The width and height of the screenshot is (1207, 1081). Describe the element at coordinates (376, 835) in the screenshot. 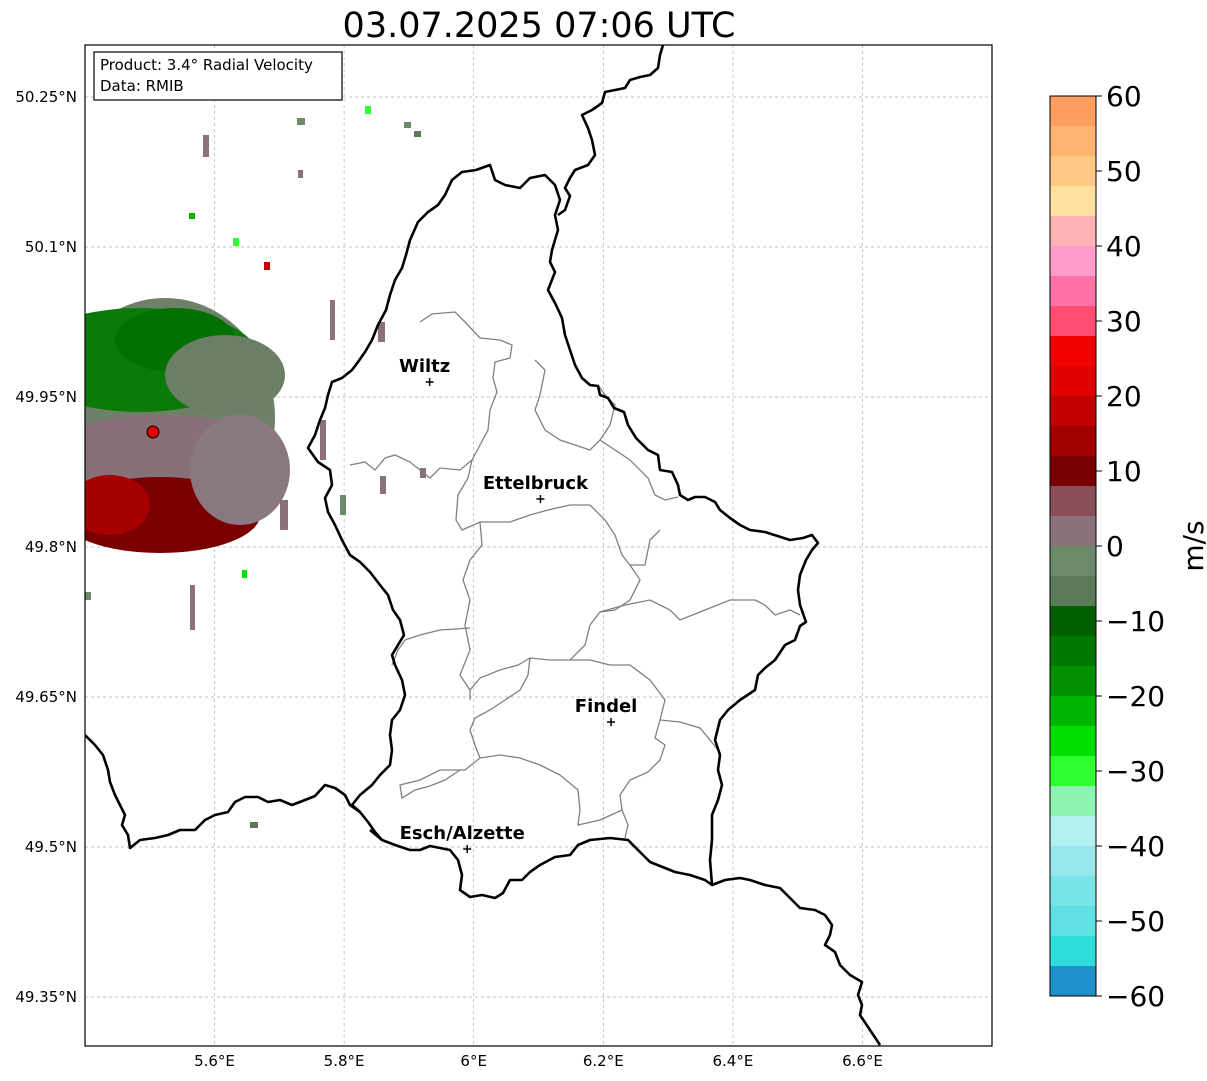

I see `france-border` at that location.